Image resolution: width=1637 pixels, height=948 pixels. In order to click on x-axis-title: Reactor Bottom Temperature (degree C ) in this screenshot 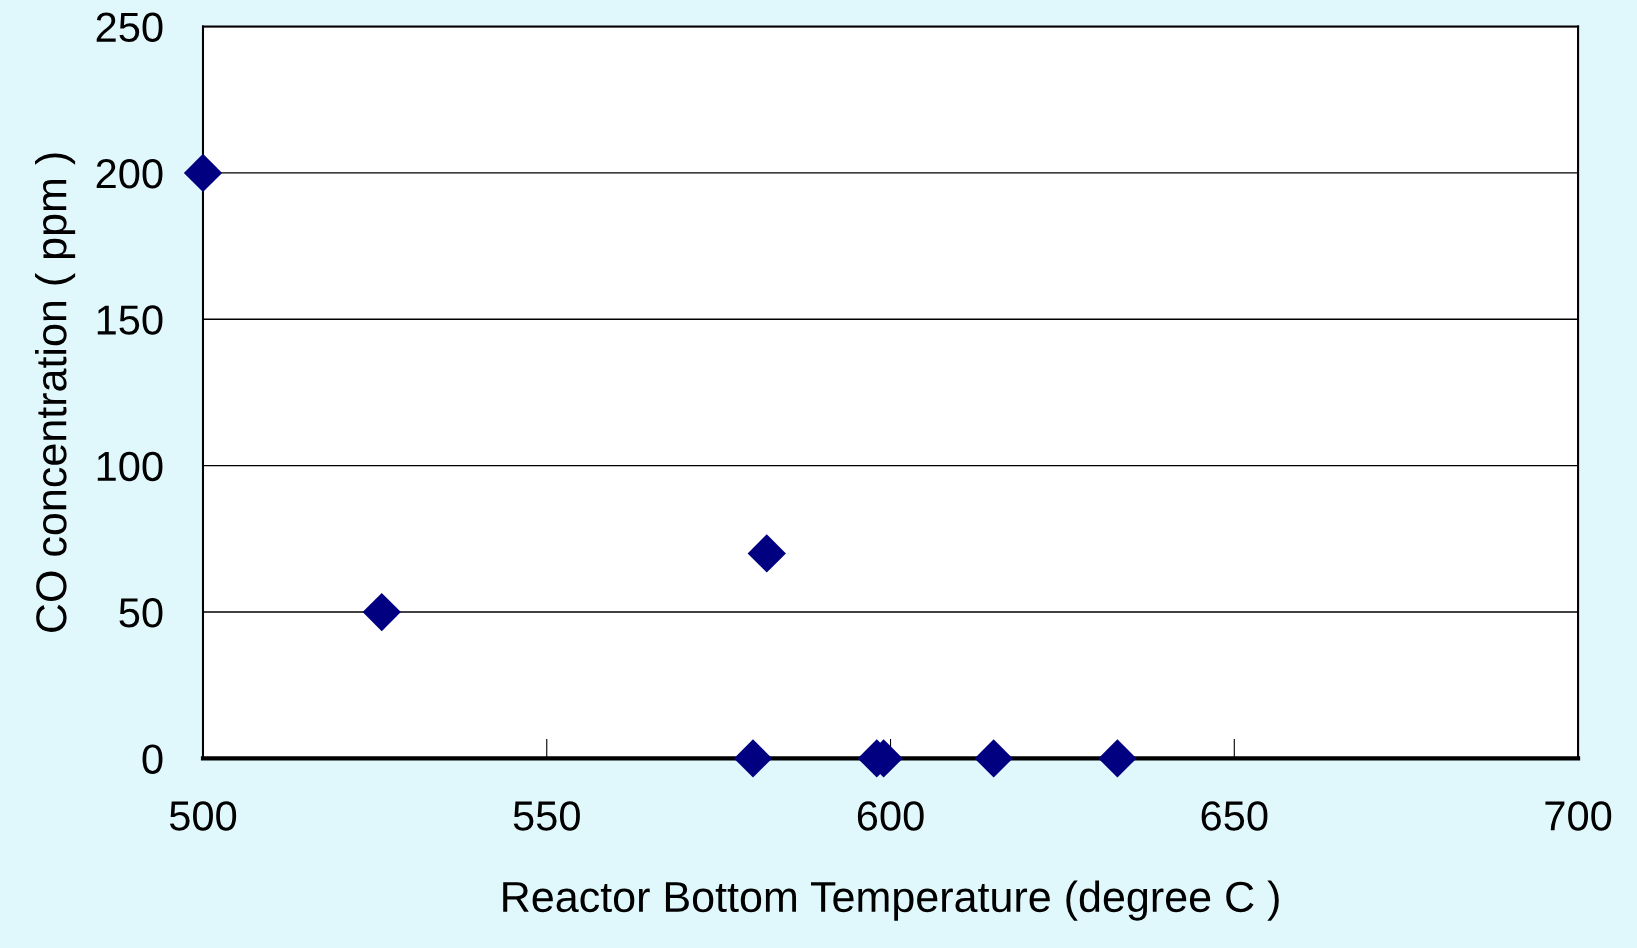, I will do `click(891, 900)`.